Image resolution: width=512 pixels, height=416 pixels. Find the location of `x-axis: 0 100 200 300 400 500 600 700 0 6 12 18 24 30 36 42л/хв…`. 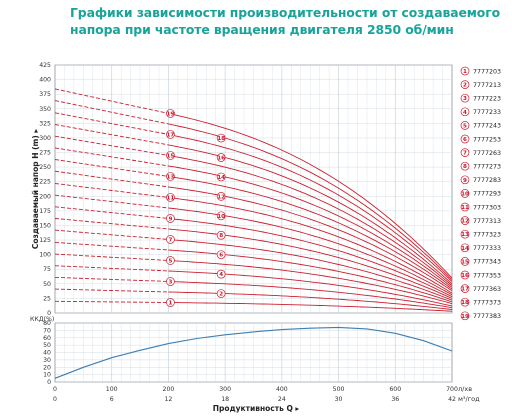

x-axis: 0 100 200 300 400 500 600 700 0 6 12 18 24 30 36 42л/хв… is located at coordinates (266, 399).